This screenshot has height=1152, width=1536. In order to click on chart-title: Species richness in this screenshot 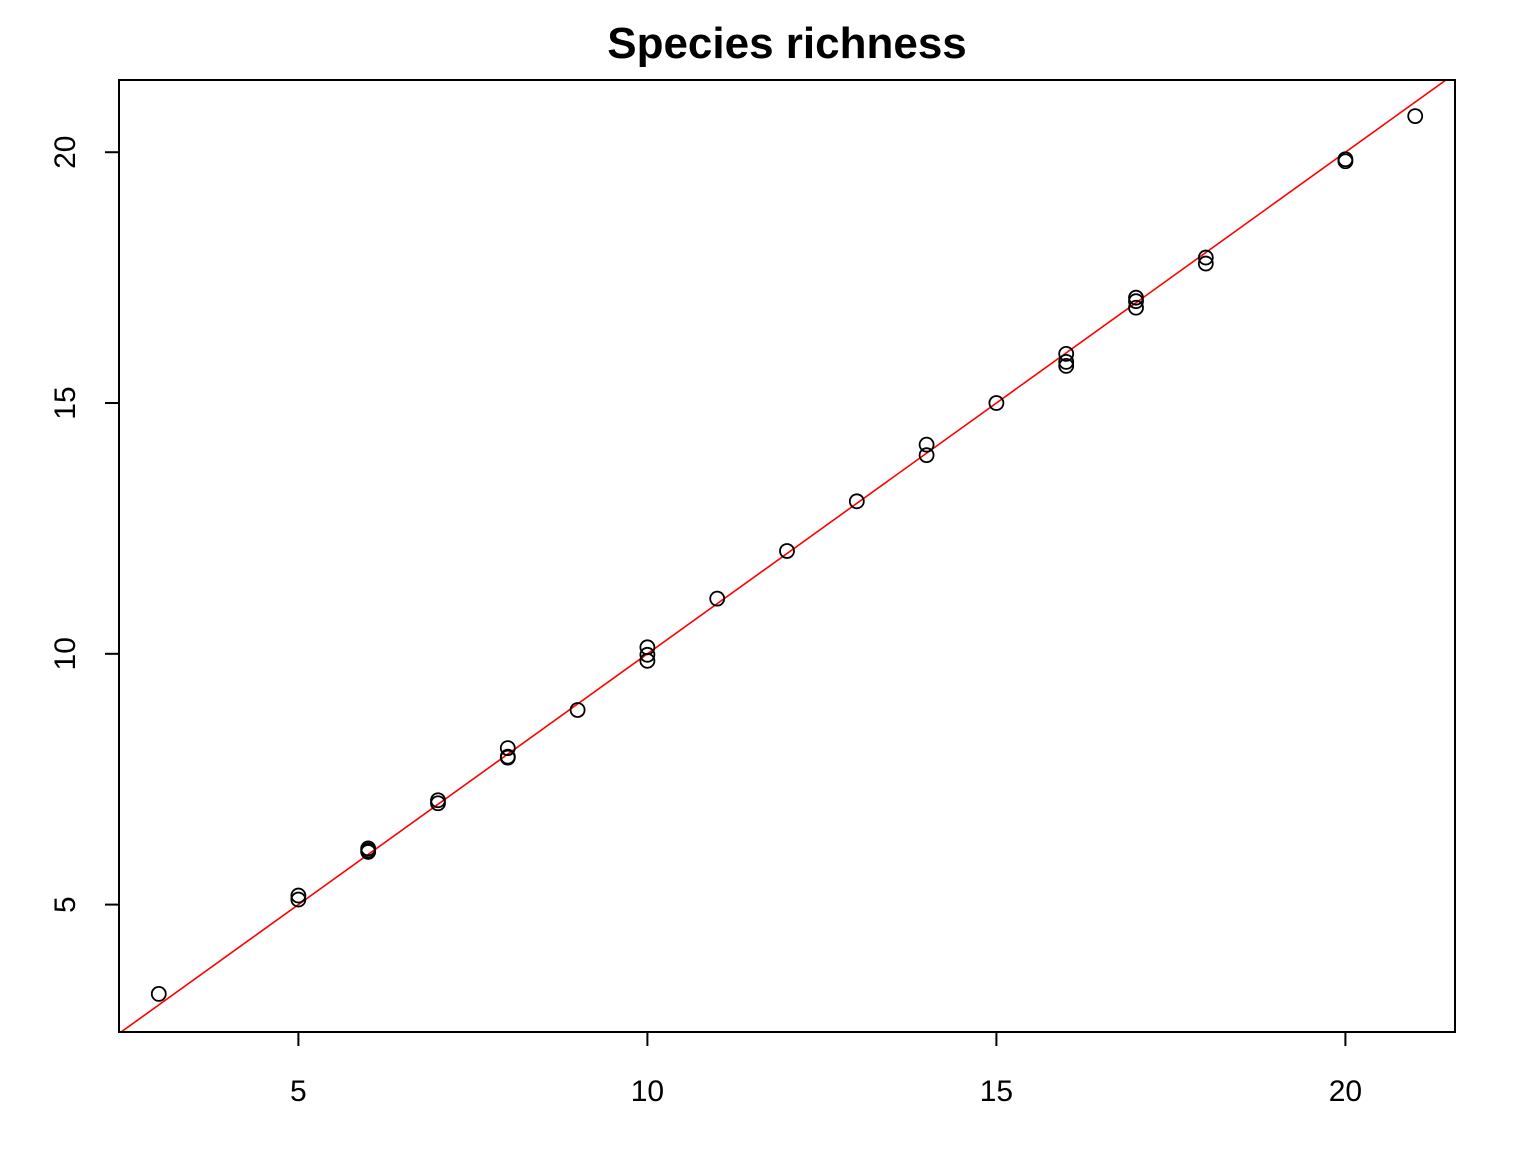, I will do `click(787, 43)`.